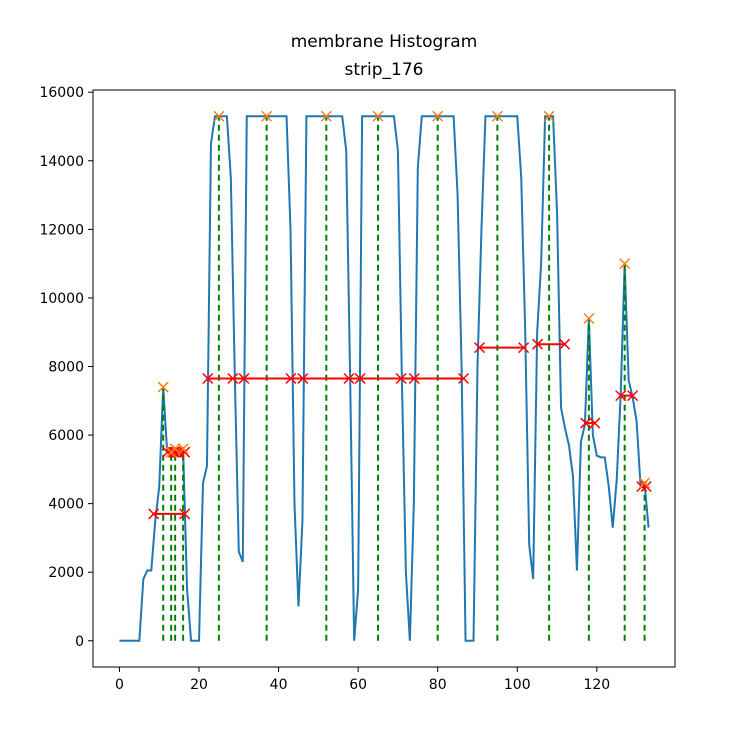  Describe the element at coordinates (517, 685) in the screenshot. I see `x-tick-label: 100` at that location.